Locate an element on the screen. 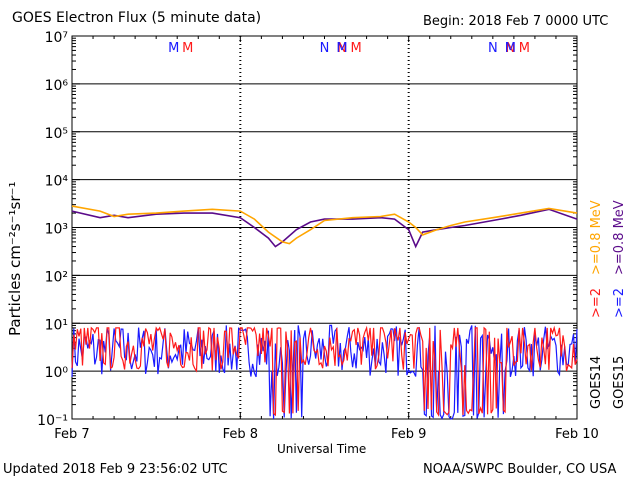 The width and height of the screenshot is (640, 480). y-tick-label: 10¹ is located at coordinates (56, 325).